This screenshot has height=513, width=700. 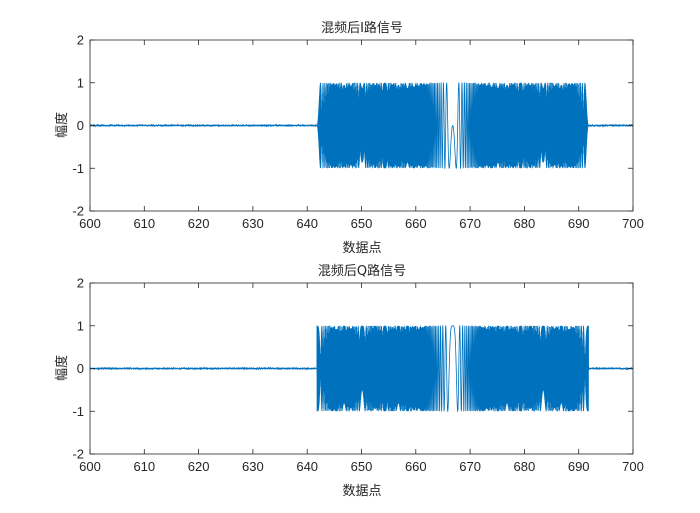 I want to click on chart-title: 混频后I路信号, so click(x=362, y=28).